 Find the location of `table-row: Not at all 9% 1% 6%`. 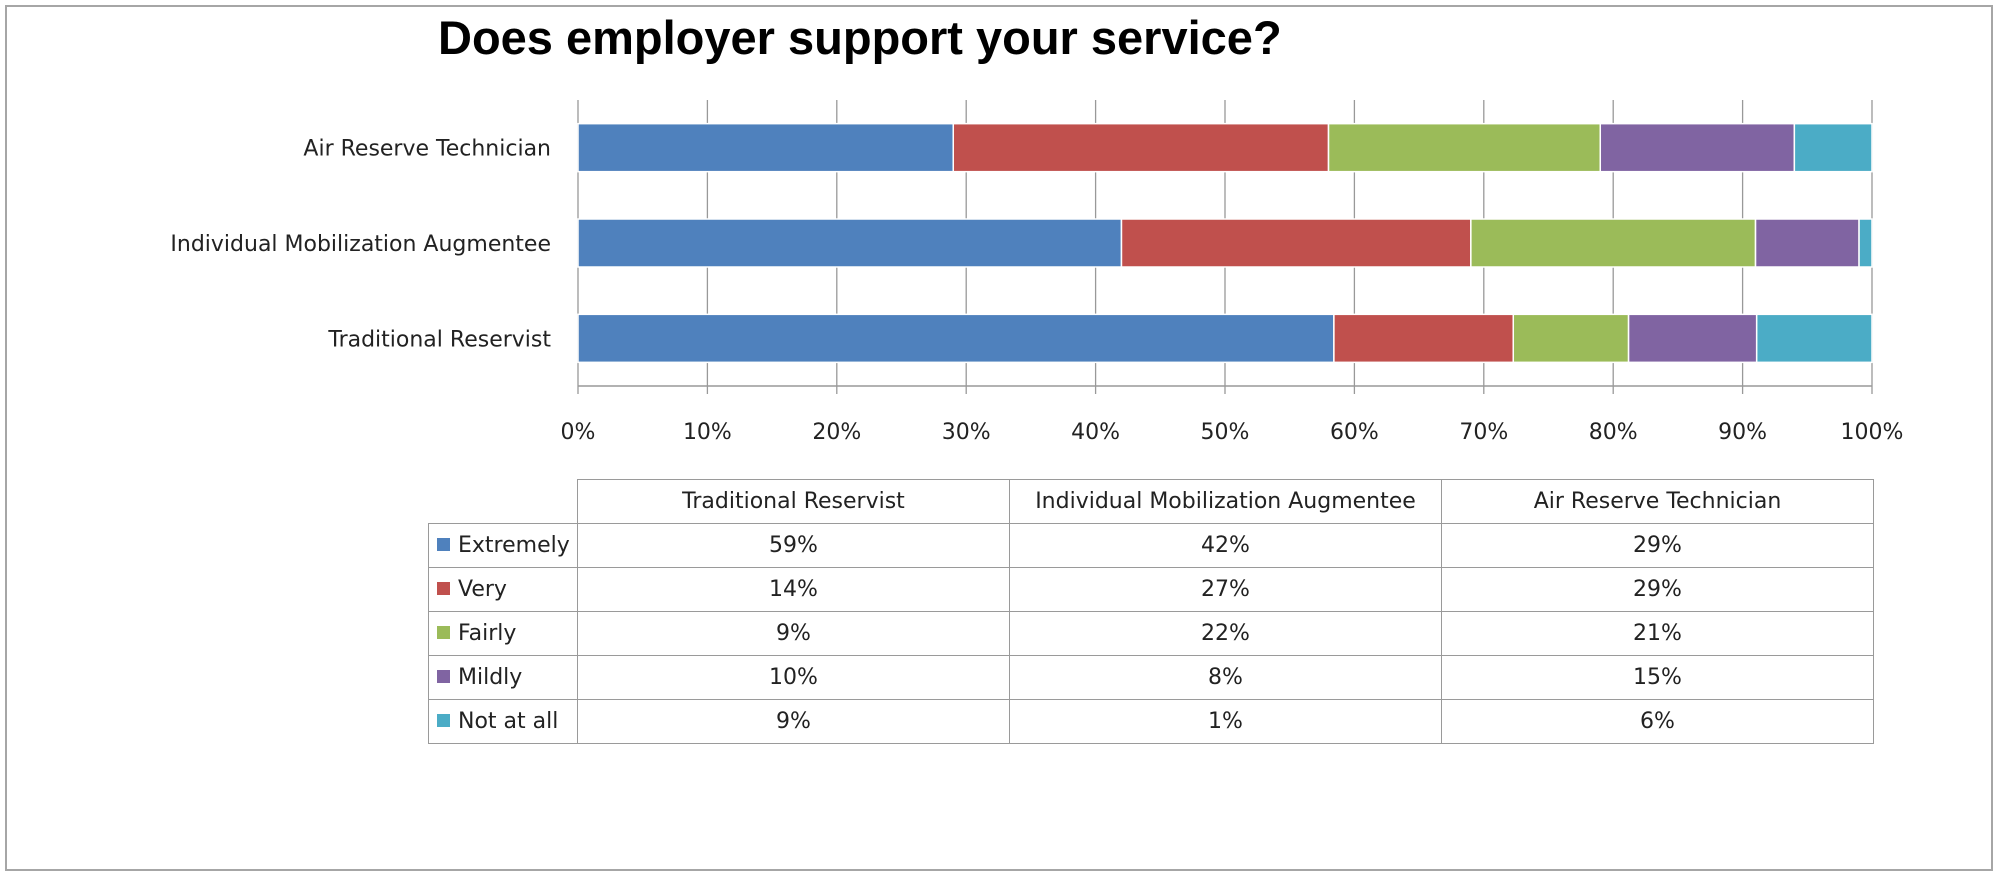

table-row: Not at all 9% 1% 6% is located at coordinates (1151, 721).